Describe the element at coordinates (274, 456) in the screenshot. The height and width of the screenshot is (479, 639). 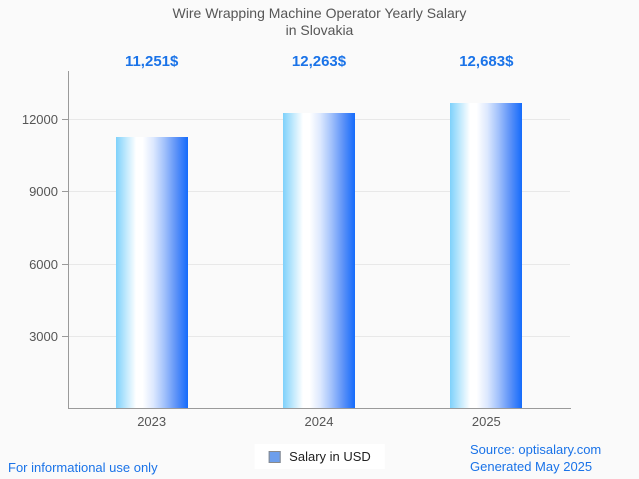
I see `legend-swatch-icon` at that location.